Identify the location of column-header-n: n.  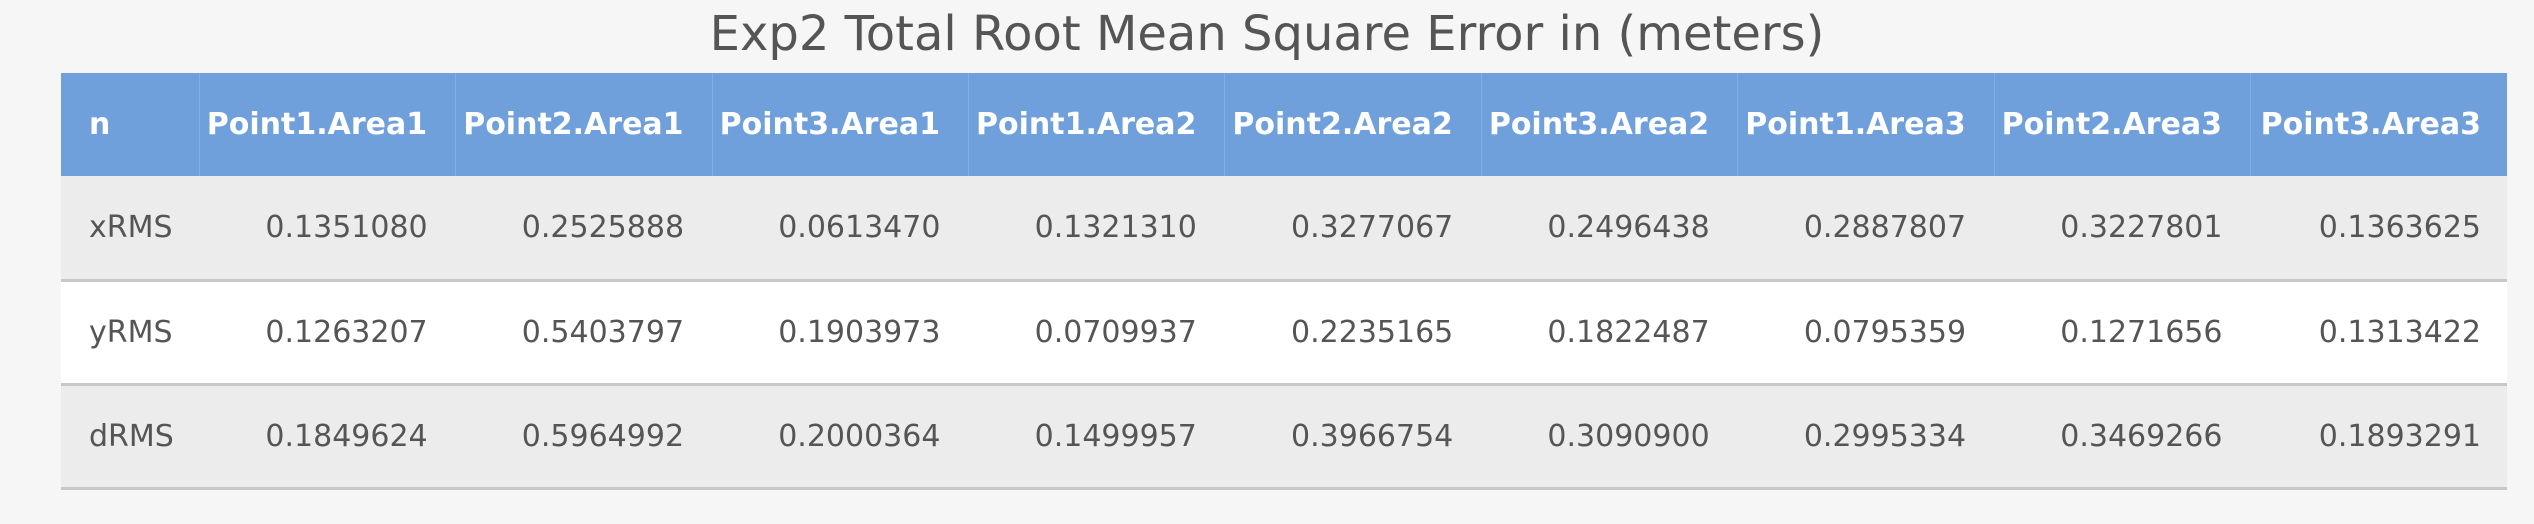
(130, 124).